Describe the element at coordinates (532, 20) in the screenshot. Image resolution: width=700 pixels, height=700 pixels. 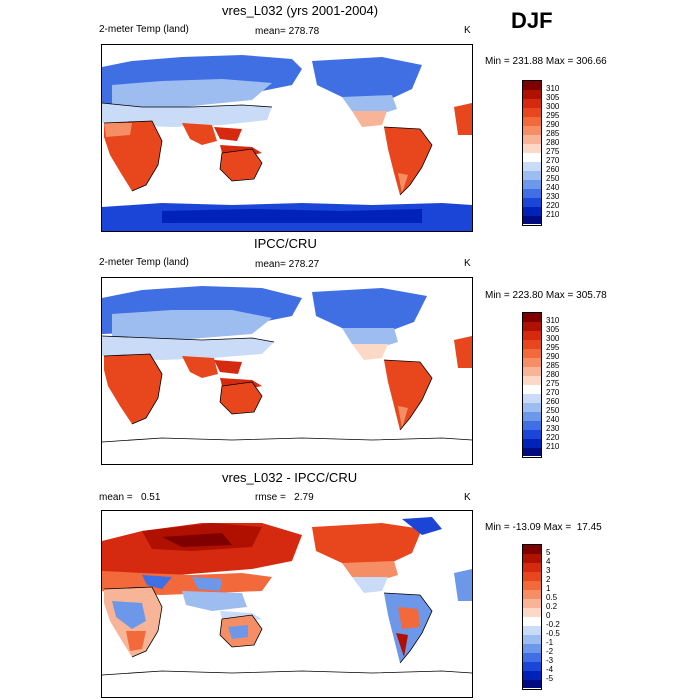
I see `season-label: DJF` at that location.